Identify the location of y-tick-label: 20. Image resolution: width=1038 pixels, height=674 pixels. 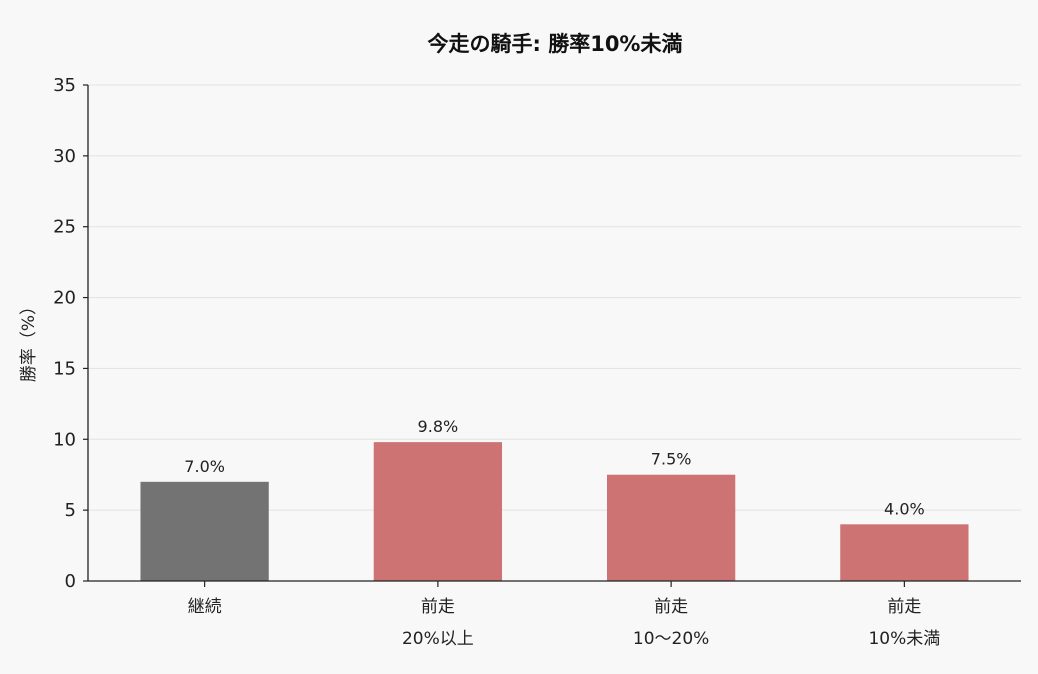
(64, 298).